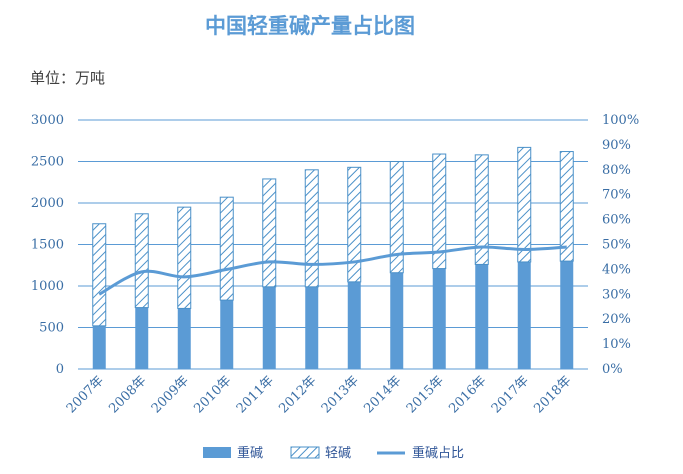  I want to click on x-tick-label: 2011年, so click(255, 394).